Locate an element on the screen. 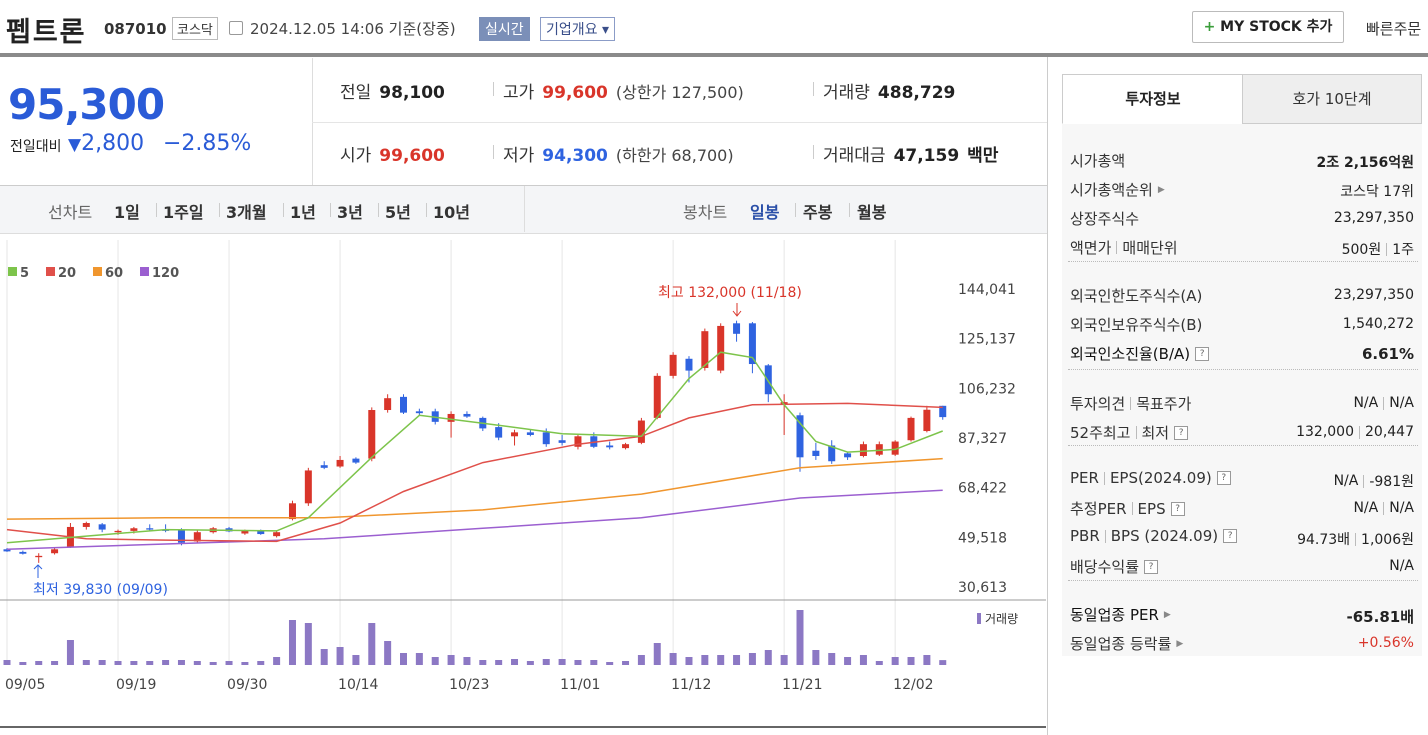 The height and width of the screenshot is (735, 1428). invest-tab: 호가 10단계 is located at coordinates (1332, 99).